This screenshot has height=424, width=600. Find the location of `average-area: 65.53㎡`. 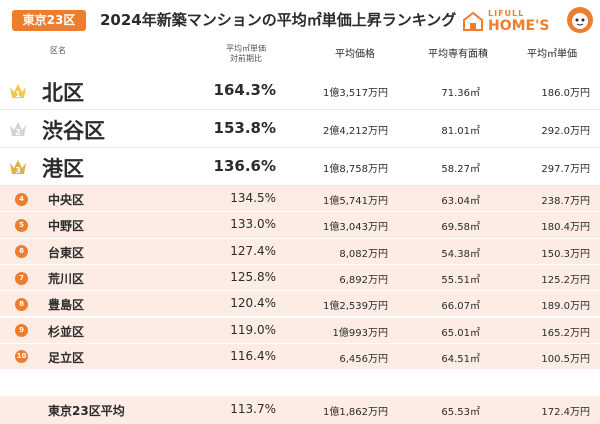

average-area: 65.53㎡ is located at coordinates (460, 412).